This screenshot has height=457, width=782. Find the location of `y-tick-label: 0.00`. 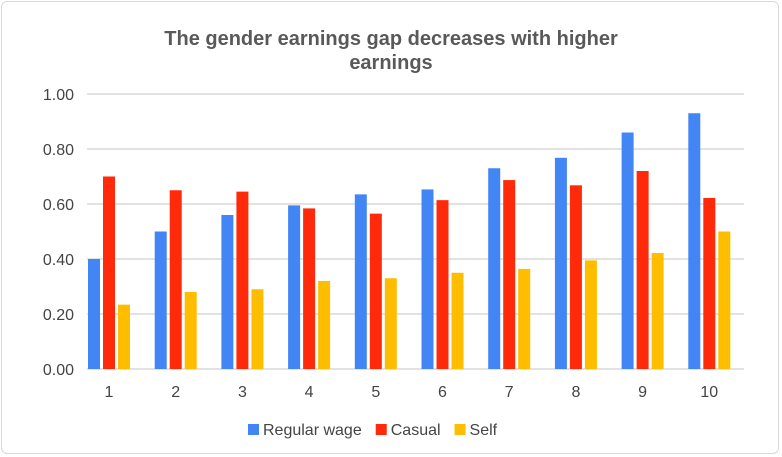

y-tick-label: 0.00 is located at coordinates (58, 370).